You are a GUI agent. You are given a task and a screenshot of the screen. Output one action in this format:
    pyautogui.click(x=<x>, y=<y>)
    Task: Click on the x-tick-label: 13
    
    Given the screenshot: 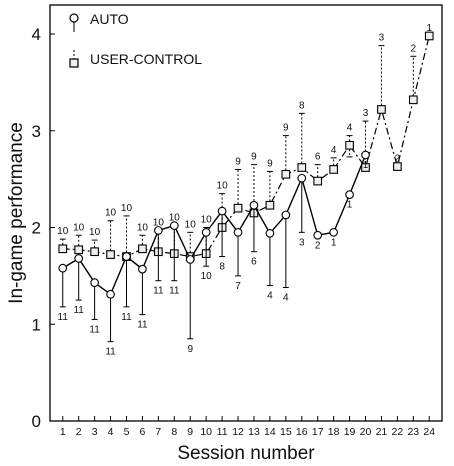 What is the action you would take?
    pyautogui.click(x=254, y=432)
    